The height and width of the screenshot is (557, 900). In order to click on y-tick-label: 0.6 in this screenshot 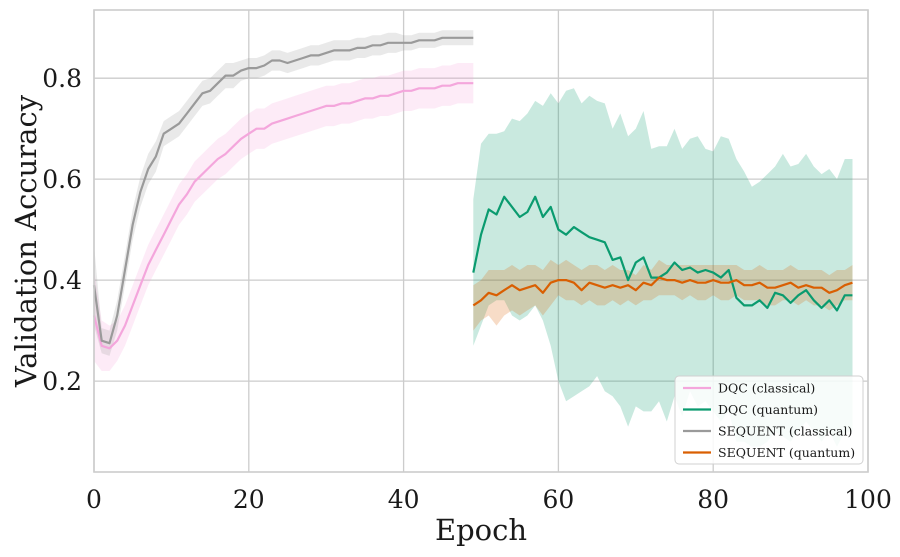, I will do `click(62, 179)`.